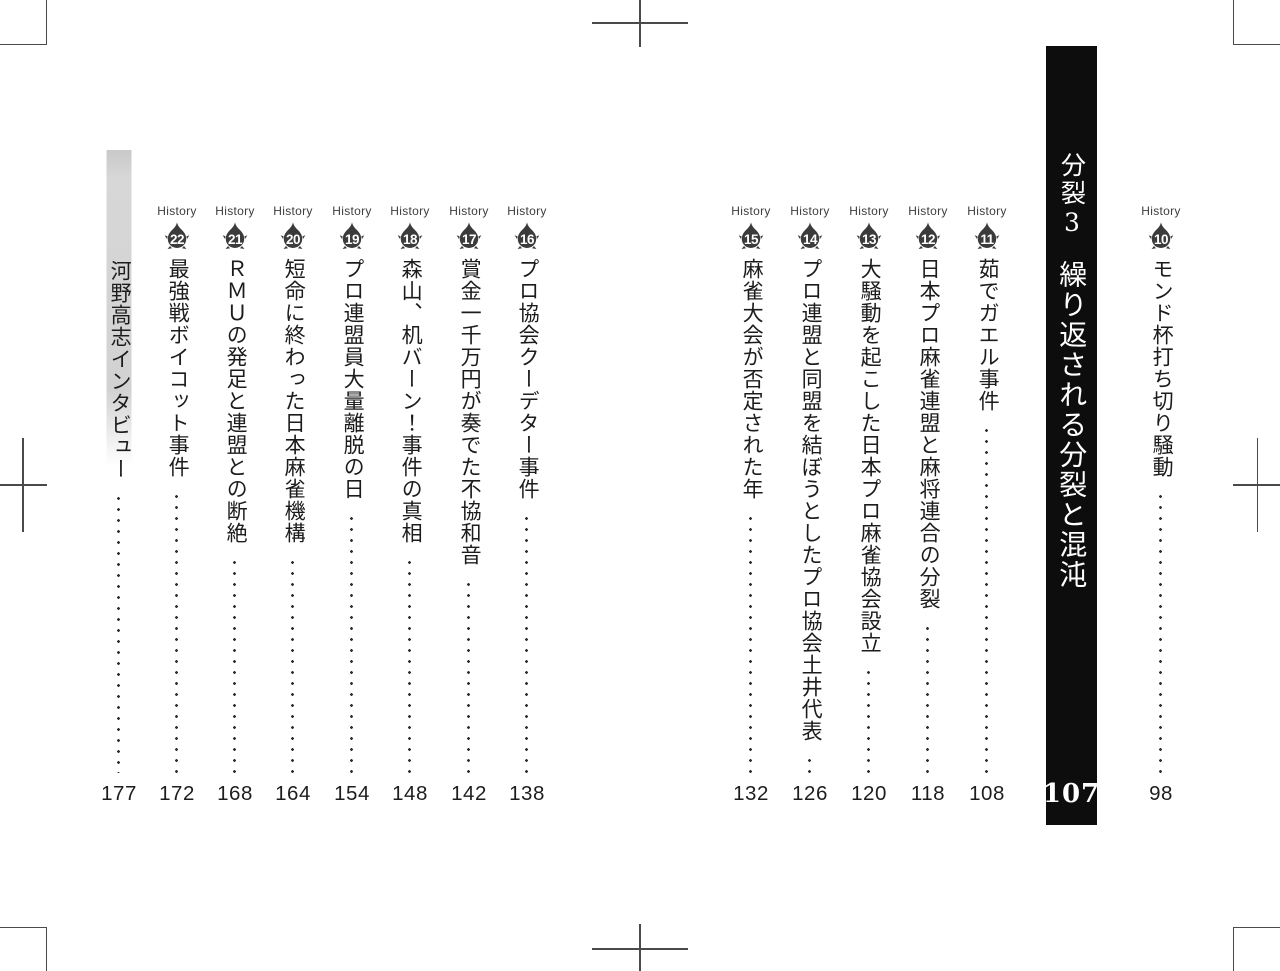  I want to click on flame-icon: 13, so click(869, 236).